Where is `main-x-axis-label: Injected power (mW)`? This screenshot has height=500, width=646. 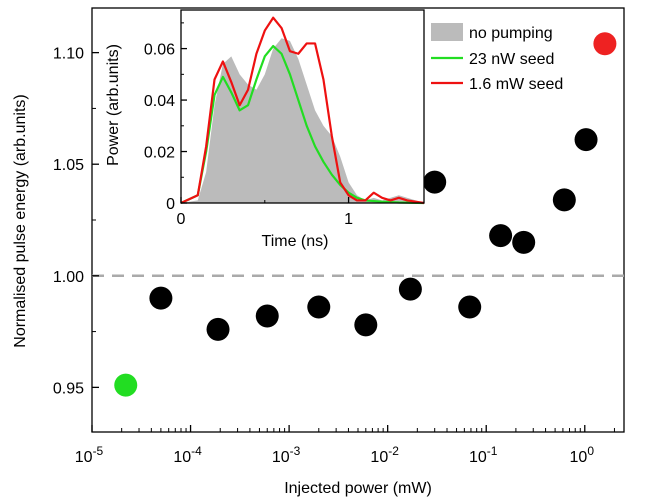 main-x-axis-label: Injected power (mW) is located at coordinates (358, 488).